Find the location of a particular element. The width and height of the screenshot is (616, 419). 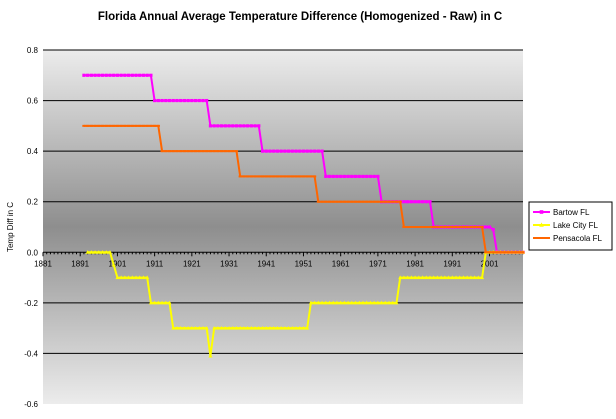

legend-marker is located at coordinates (541, 212).